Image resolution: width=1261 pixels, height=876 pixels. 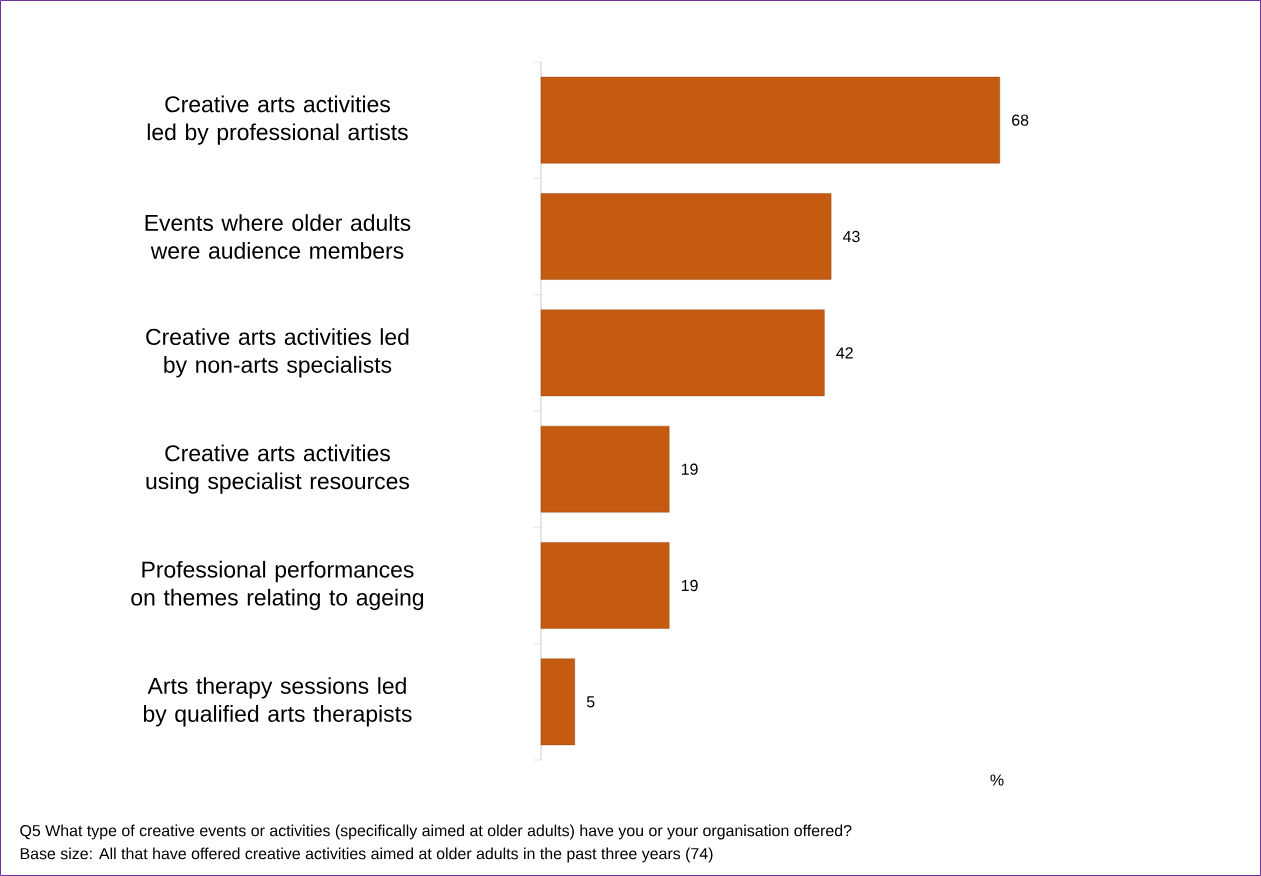 What do you see at coordinates (277, 585) in the screenshot?
I see `y-tick-label: Professional performances on themes relating to ageing` at bounding box center [277, 585].